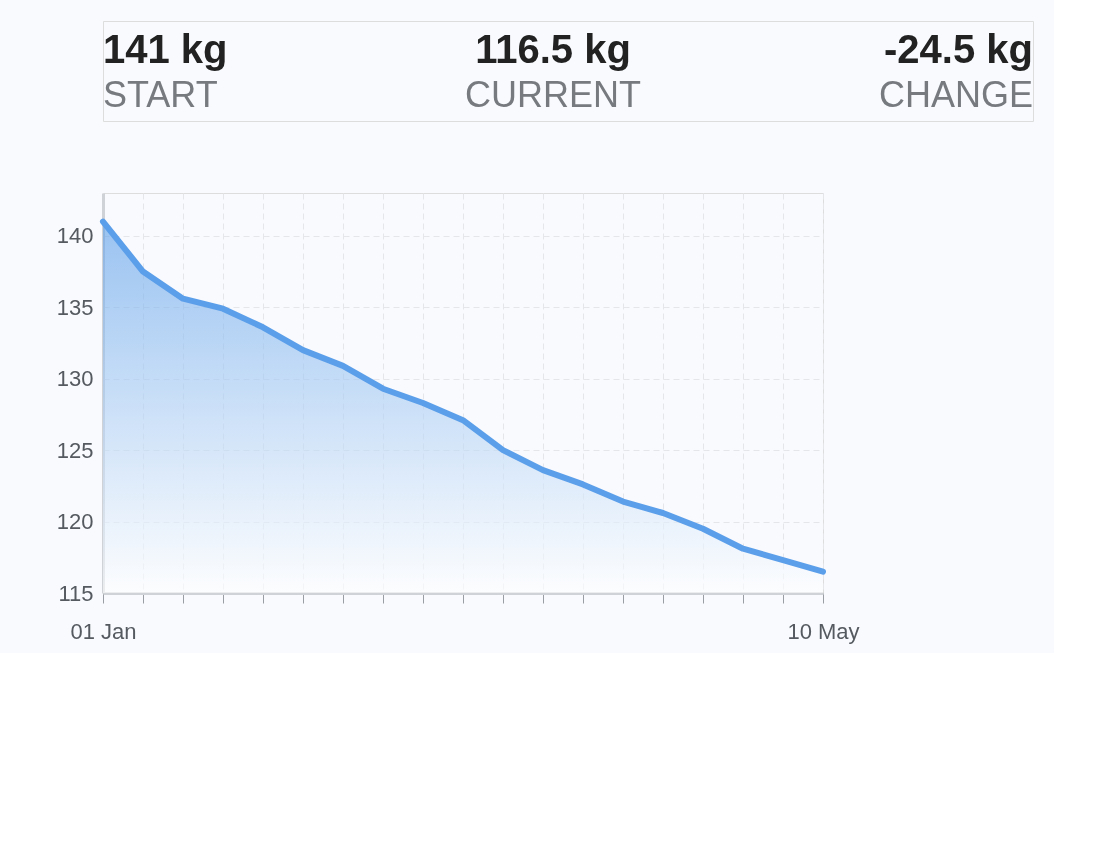  Describe the element at coordinates (958, 49) in the screenshot. I see `text: -24.5 kg` at that location.